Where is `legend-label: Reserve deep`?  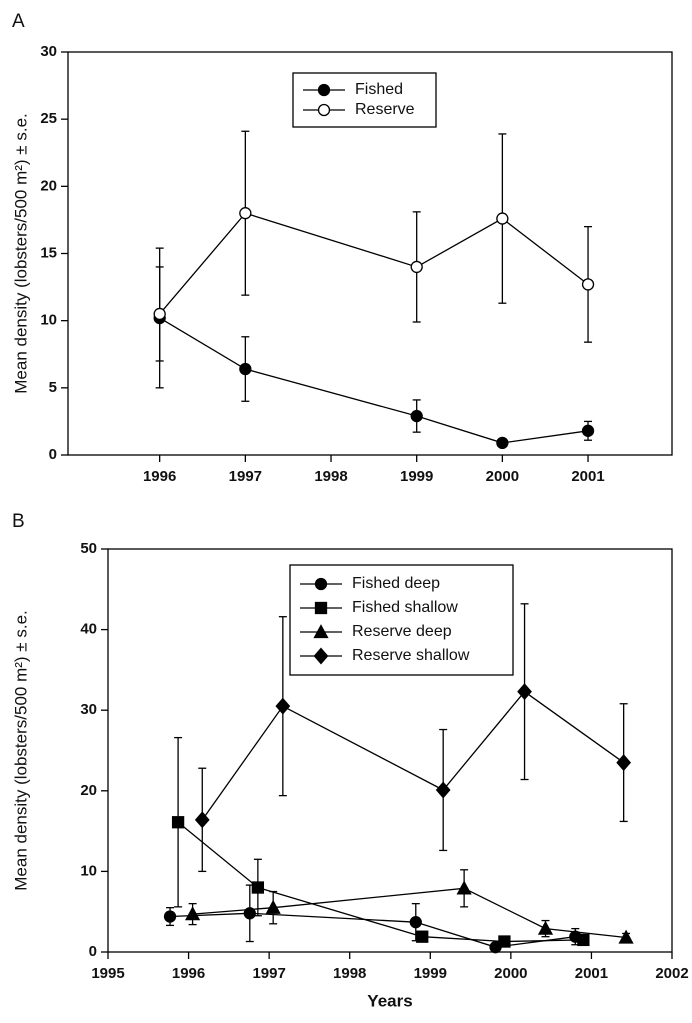
legend-label: Reserve deep is located at coordinates (402, 631).